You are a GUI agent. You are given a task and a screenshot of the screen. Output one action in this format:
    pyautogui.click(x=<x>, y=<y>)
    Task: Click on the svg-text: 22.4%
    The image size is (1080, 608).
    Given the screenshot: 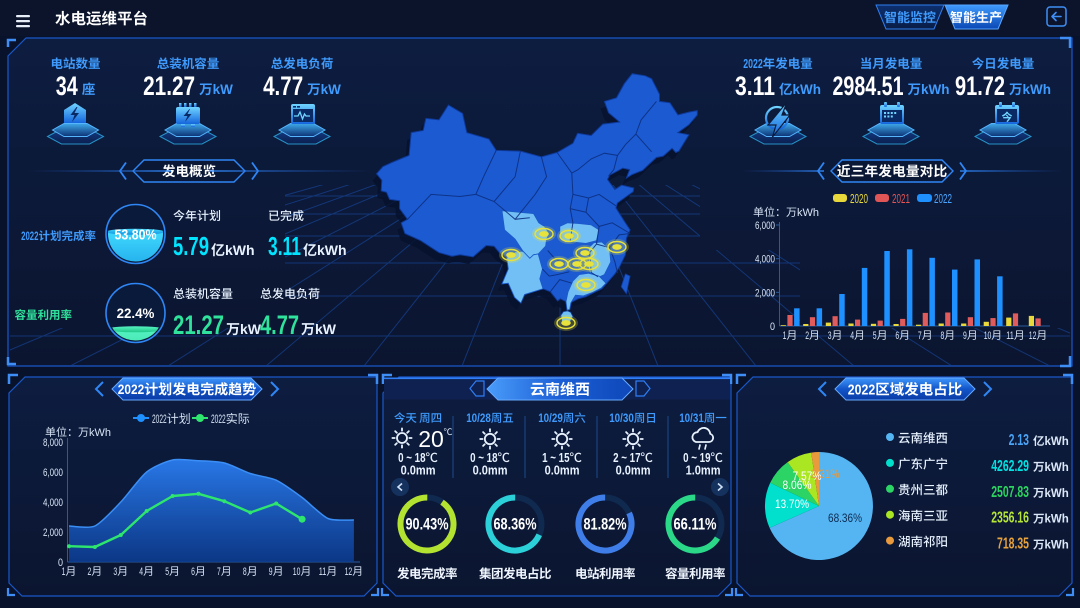 What is the action you would take?
    pyautogui.click(x=136, y=313)
    